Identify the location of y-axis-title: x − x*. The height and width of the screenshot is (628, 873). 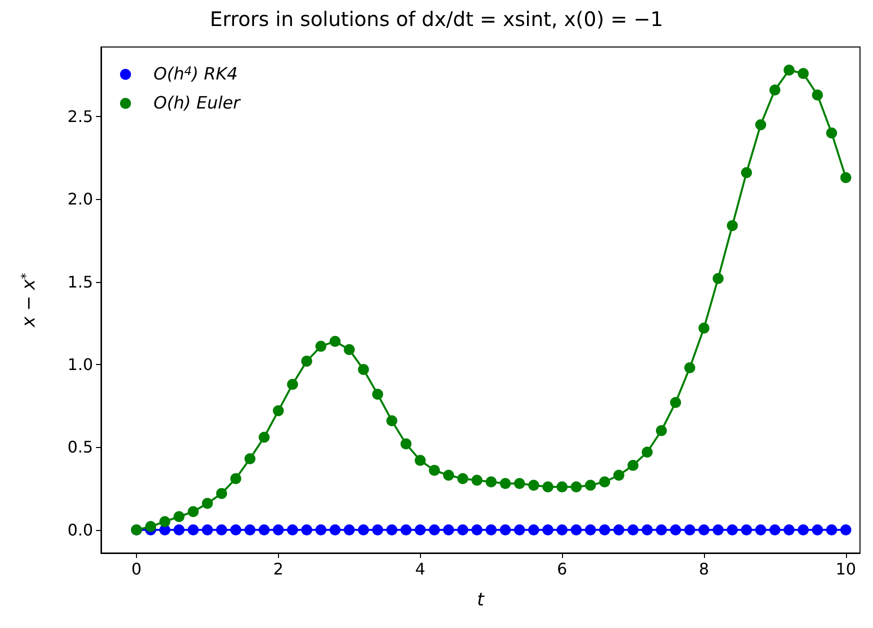
(29, 300).